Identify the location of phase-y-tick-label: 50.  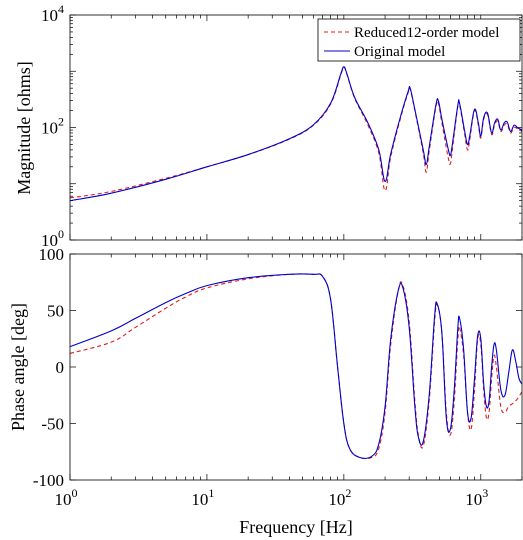
(55, 311).